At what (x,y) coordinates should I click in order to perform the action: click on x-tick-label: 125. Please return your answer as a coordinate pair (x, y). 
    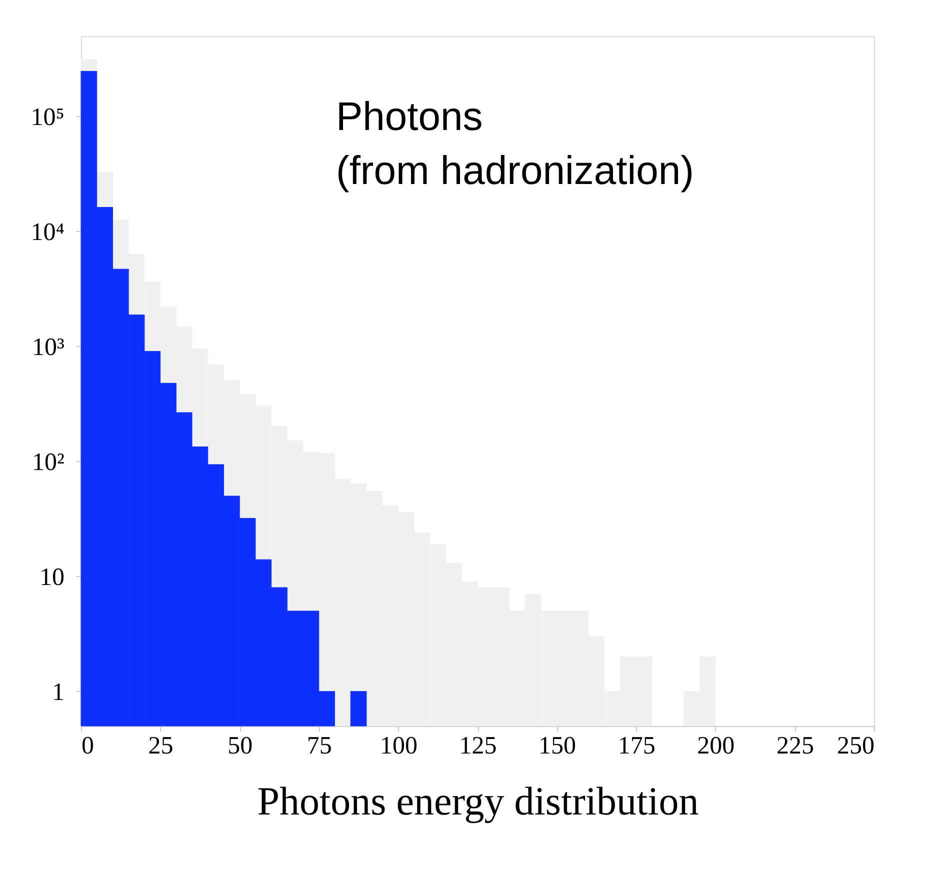
    Looking at the image, I should click on (478, 746).